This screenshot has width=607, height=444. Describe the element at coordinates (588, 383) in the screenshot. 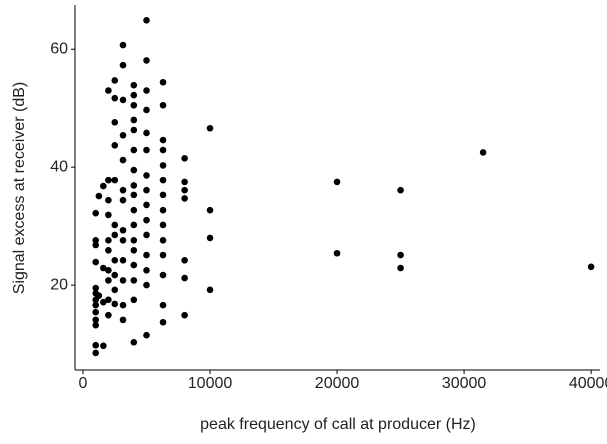

I see `x-tick-label: 40000` at that location.